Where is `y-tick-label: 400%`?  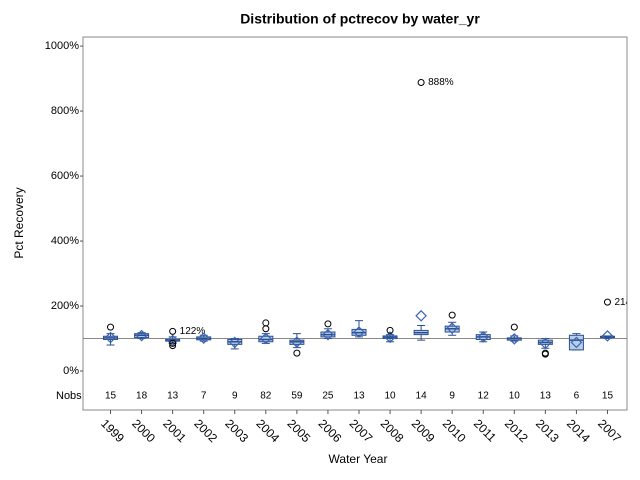 y-tick-label: 400% is located at coordinates (65, 241).